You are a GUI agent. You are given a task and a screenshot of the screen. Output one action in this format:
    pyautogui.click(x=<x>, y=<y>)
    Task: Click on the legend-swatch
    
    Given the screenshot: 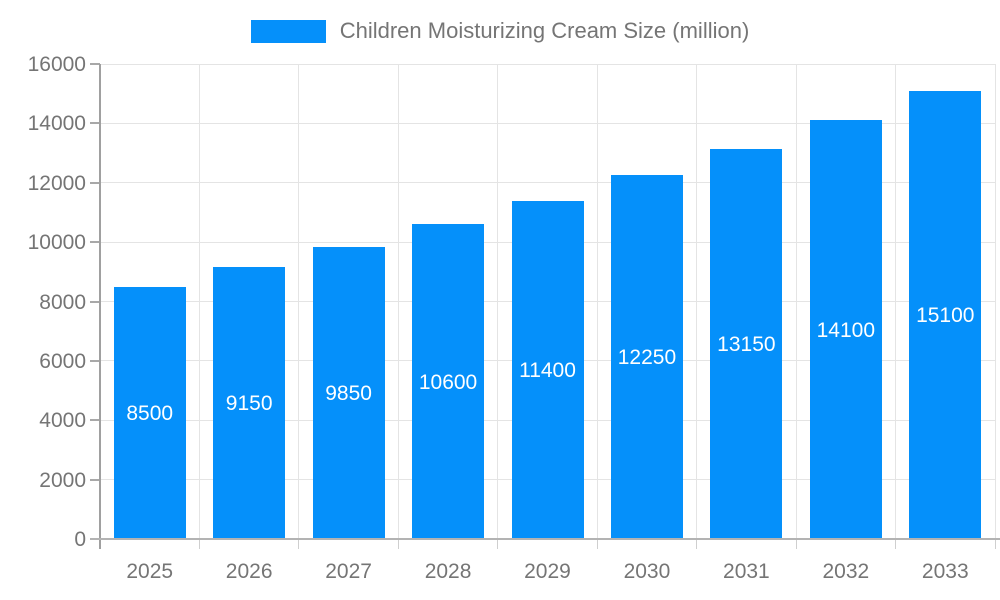 What is the action you would take?
    pyautogui.click(x=288, y=31)
    